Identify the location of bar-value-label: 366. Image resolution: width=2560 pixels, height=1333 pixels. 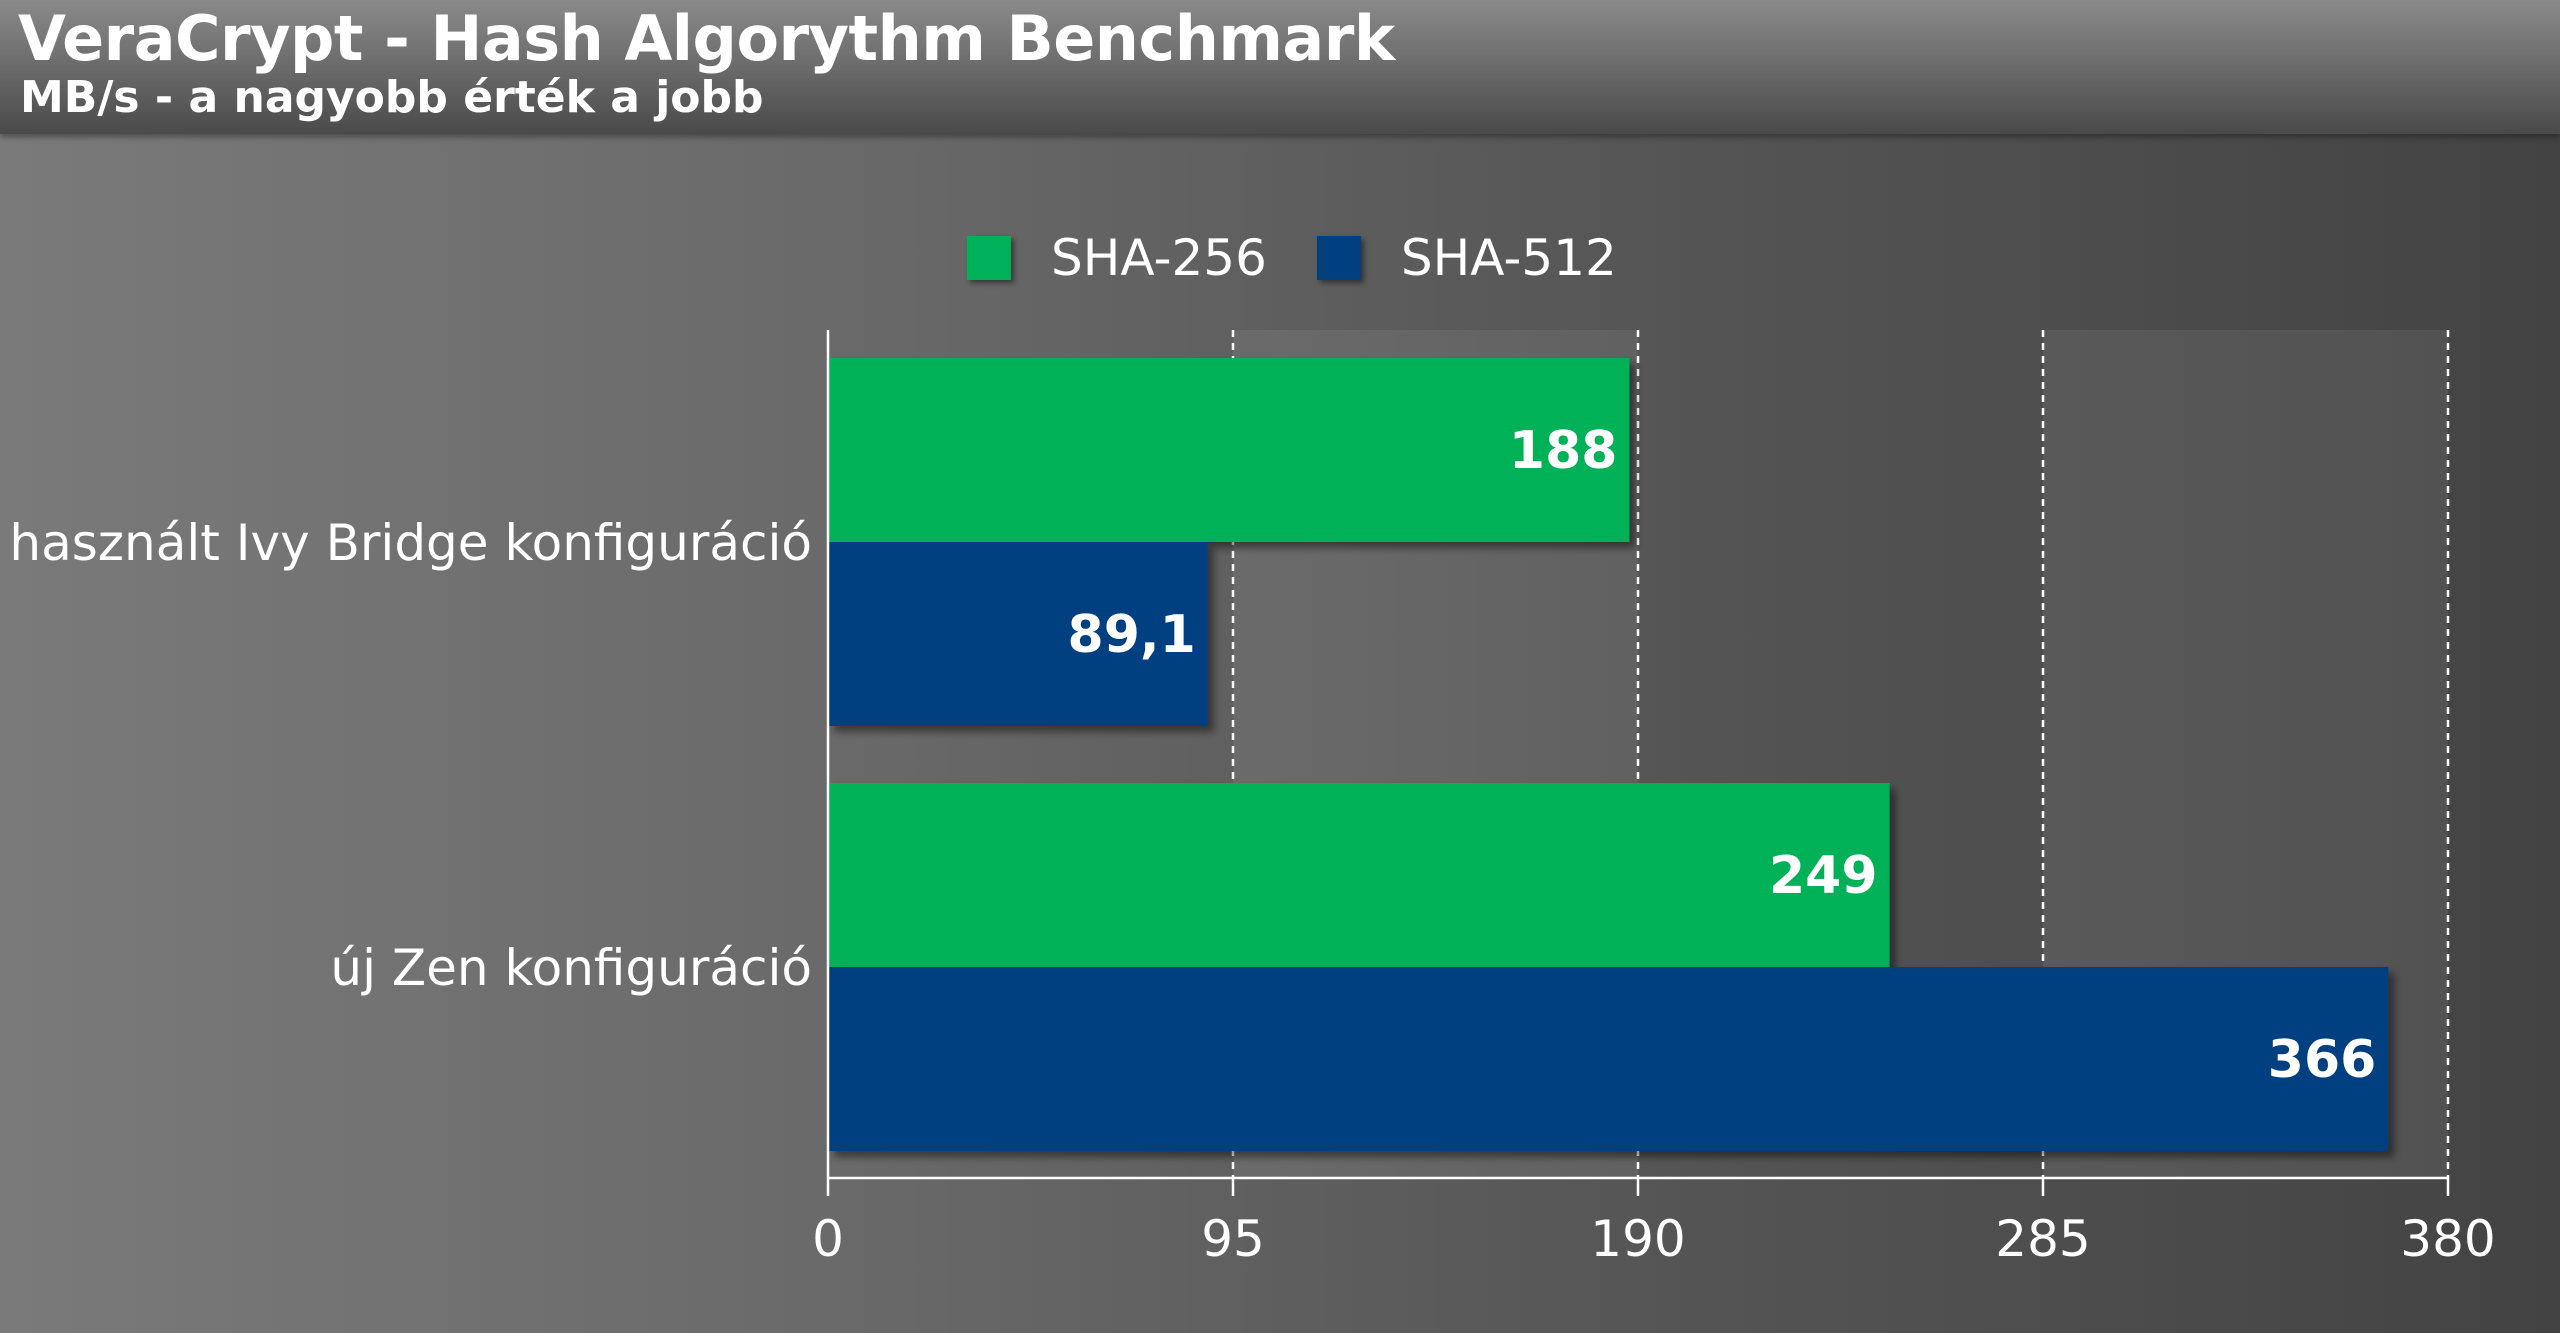
(2322, 1060).